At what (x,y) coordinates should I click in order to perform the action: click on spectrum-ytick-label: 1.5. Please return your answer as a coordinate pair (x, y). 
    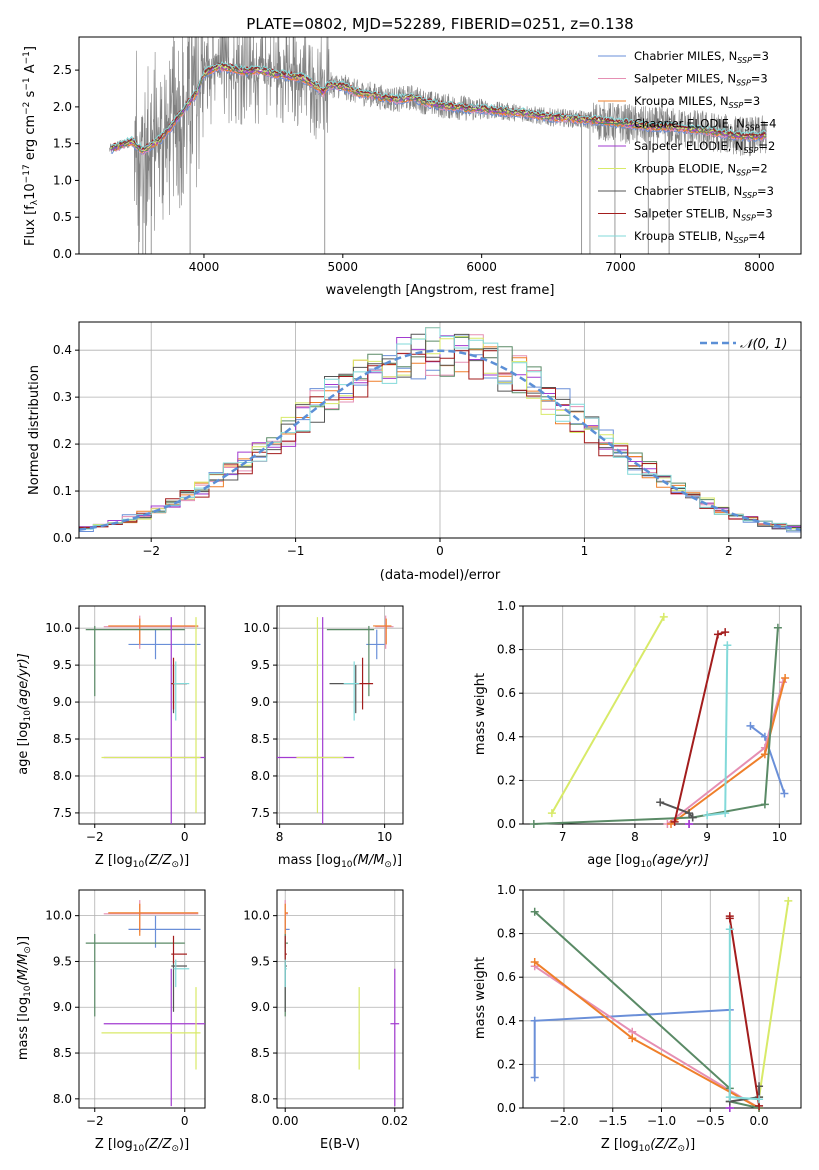
    Looking at the image, I should click on (62, 144).